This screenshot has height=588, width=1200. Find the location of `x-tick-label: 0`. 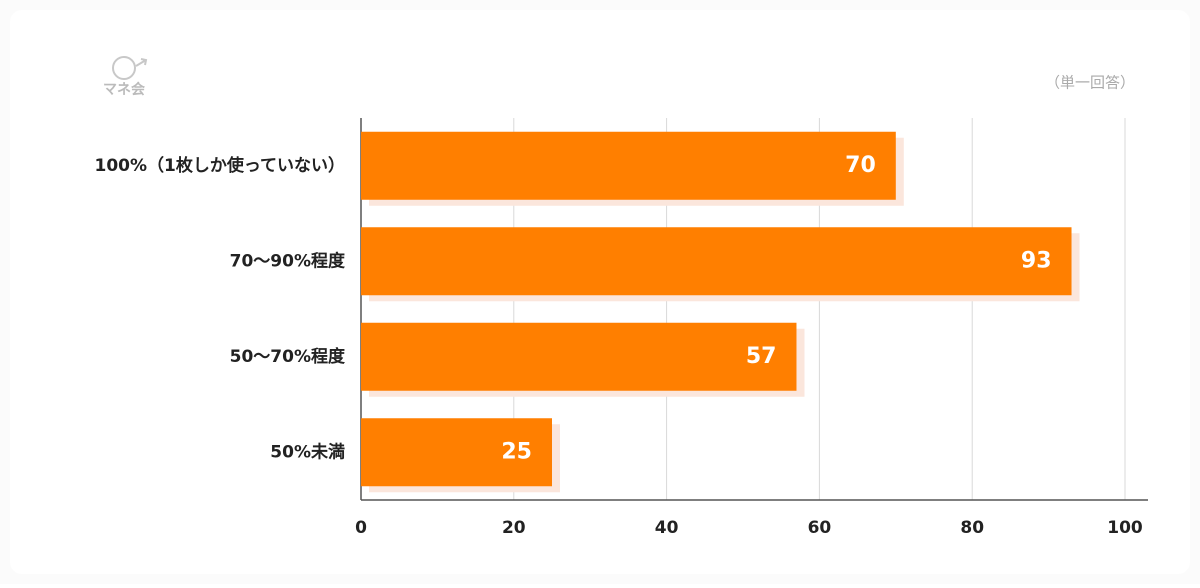

x-tick-label: 0 is located at coordinates (361, 528).